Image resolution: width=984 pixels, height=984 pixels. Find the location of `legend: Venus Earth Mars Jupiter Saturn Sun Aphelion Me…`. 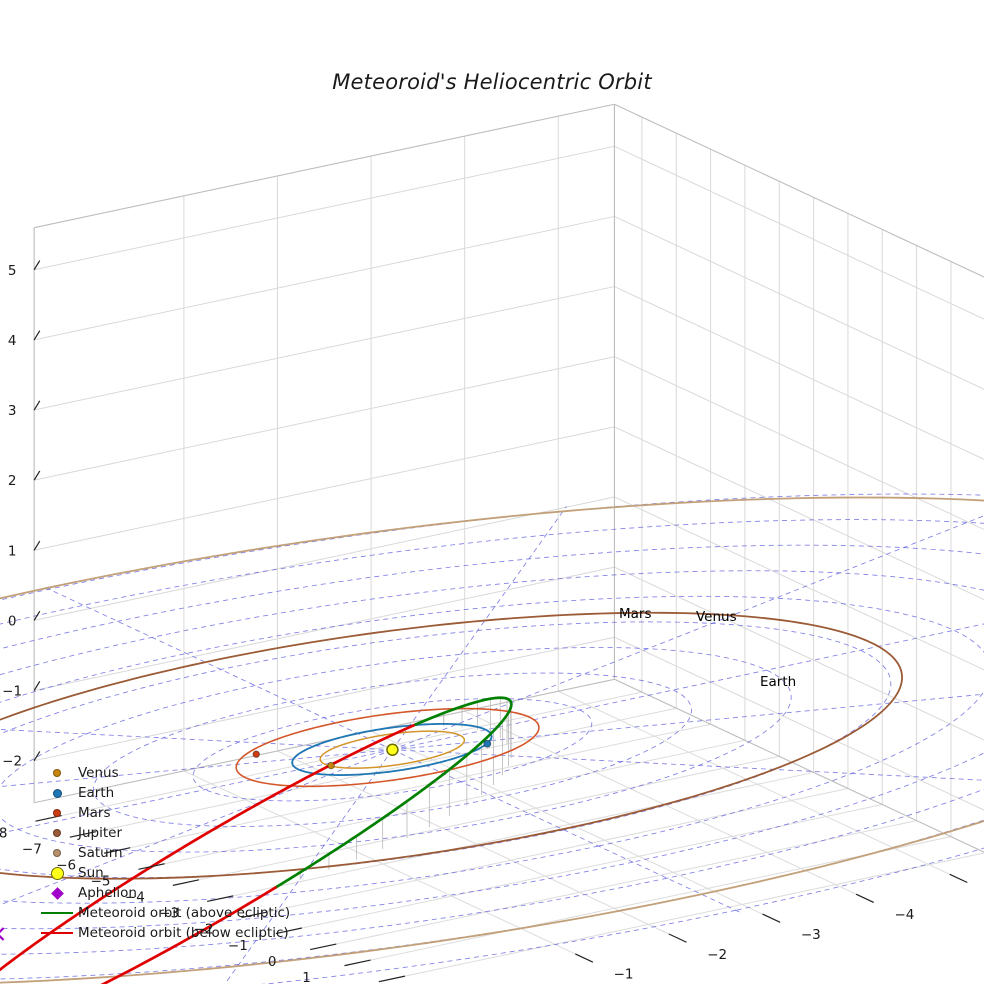

legend: Venus Earth Mars Jupiter Saturn Sun Aphelion Me… is located at coordinates (163, 853).